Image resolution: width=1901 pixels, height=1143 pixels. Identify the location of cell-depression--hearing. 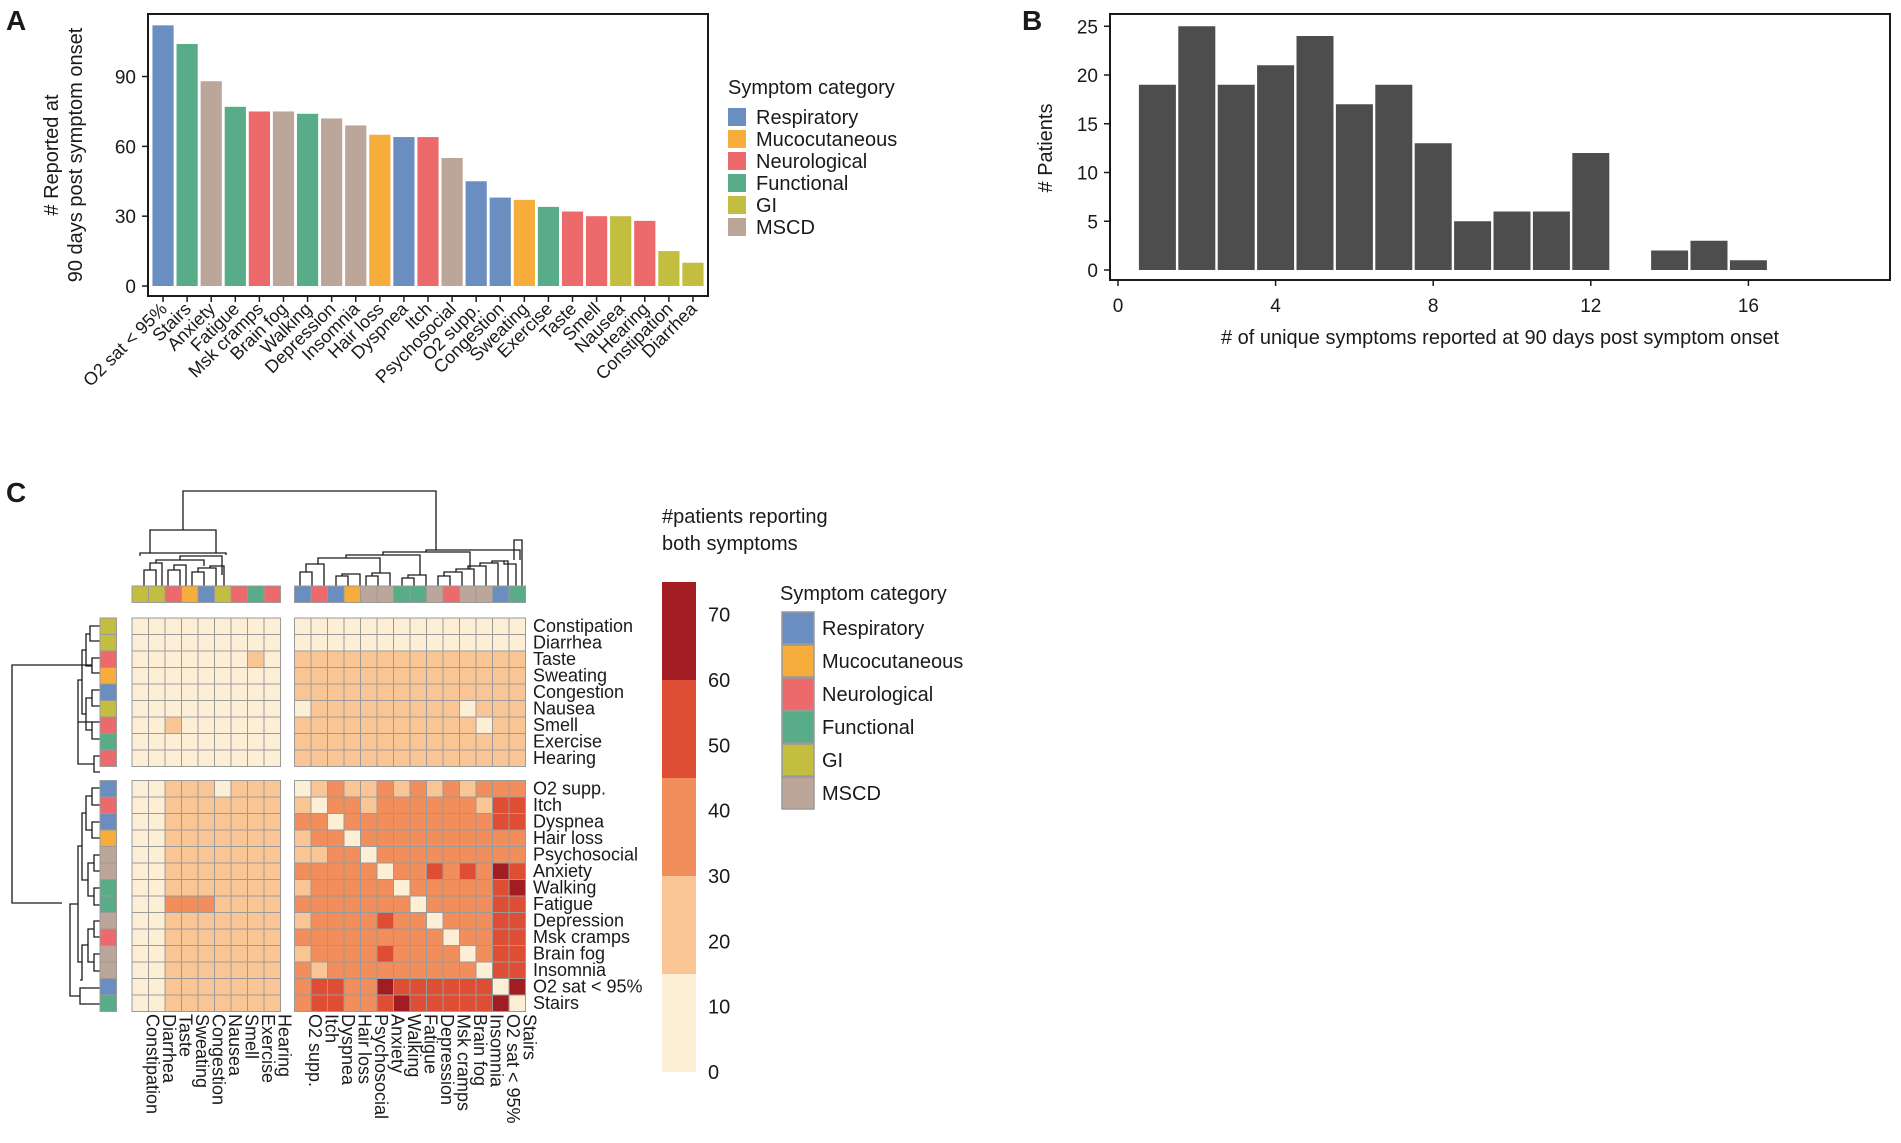
(272, 921).